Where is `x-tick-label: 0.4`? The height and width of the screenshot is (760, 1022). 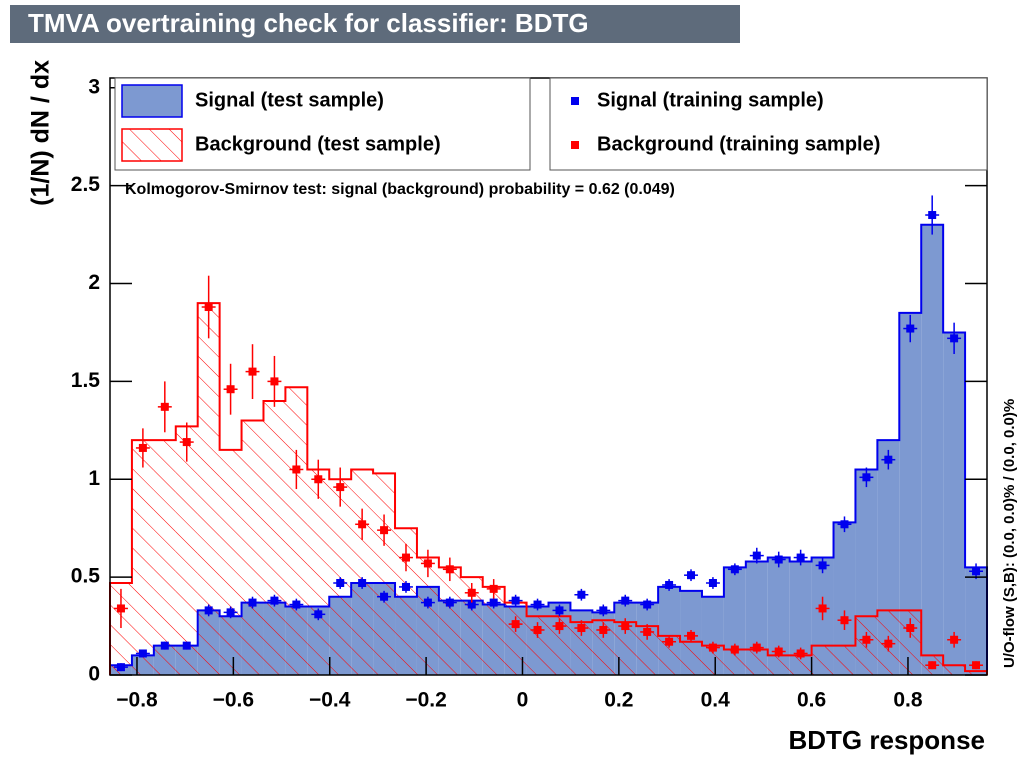
x-tick-label: 0.4 is located at coordinates (716, 700).